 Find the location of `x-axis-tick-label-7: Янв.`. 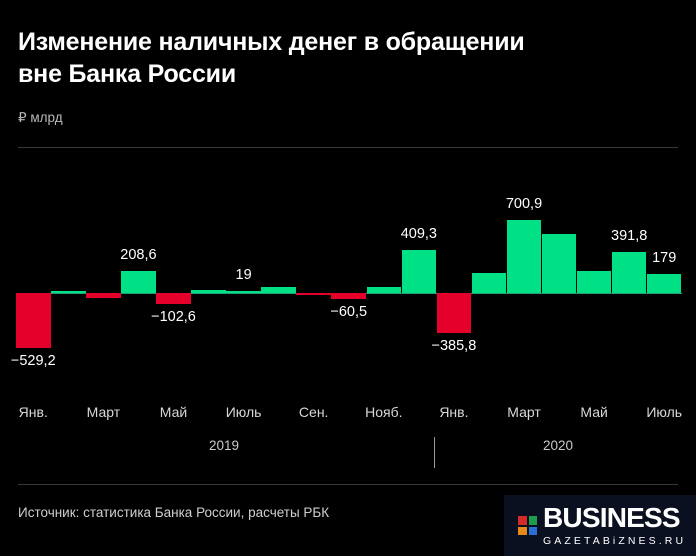

x-axis-tick-label-7: Янв. is located at coordinates (454, 412).